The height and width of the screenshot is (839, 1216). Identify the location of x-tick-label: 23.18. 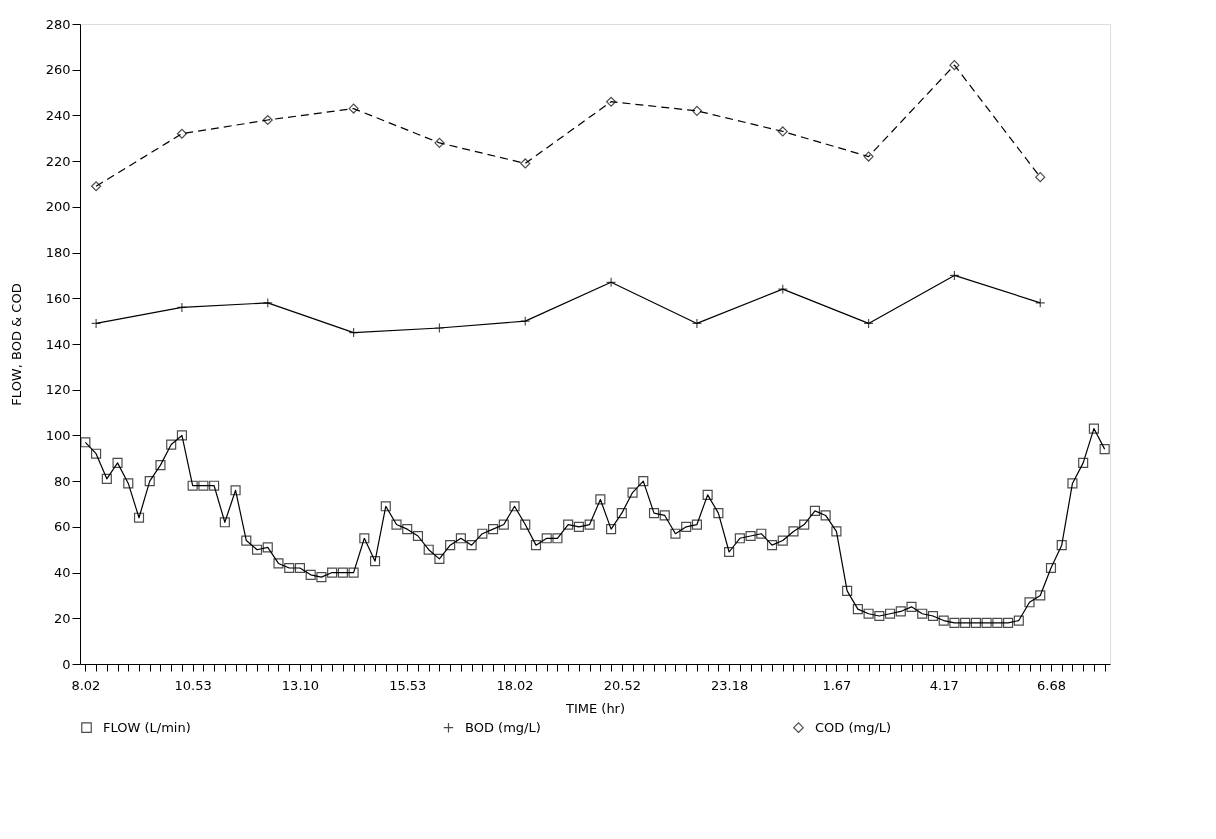
(730, 685).